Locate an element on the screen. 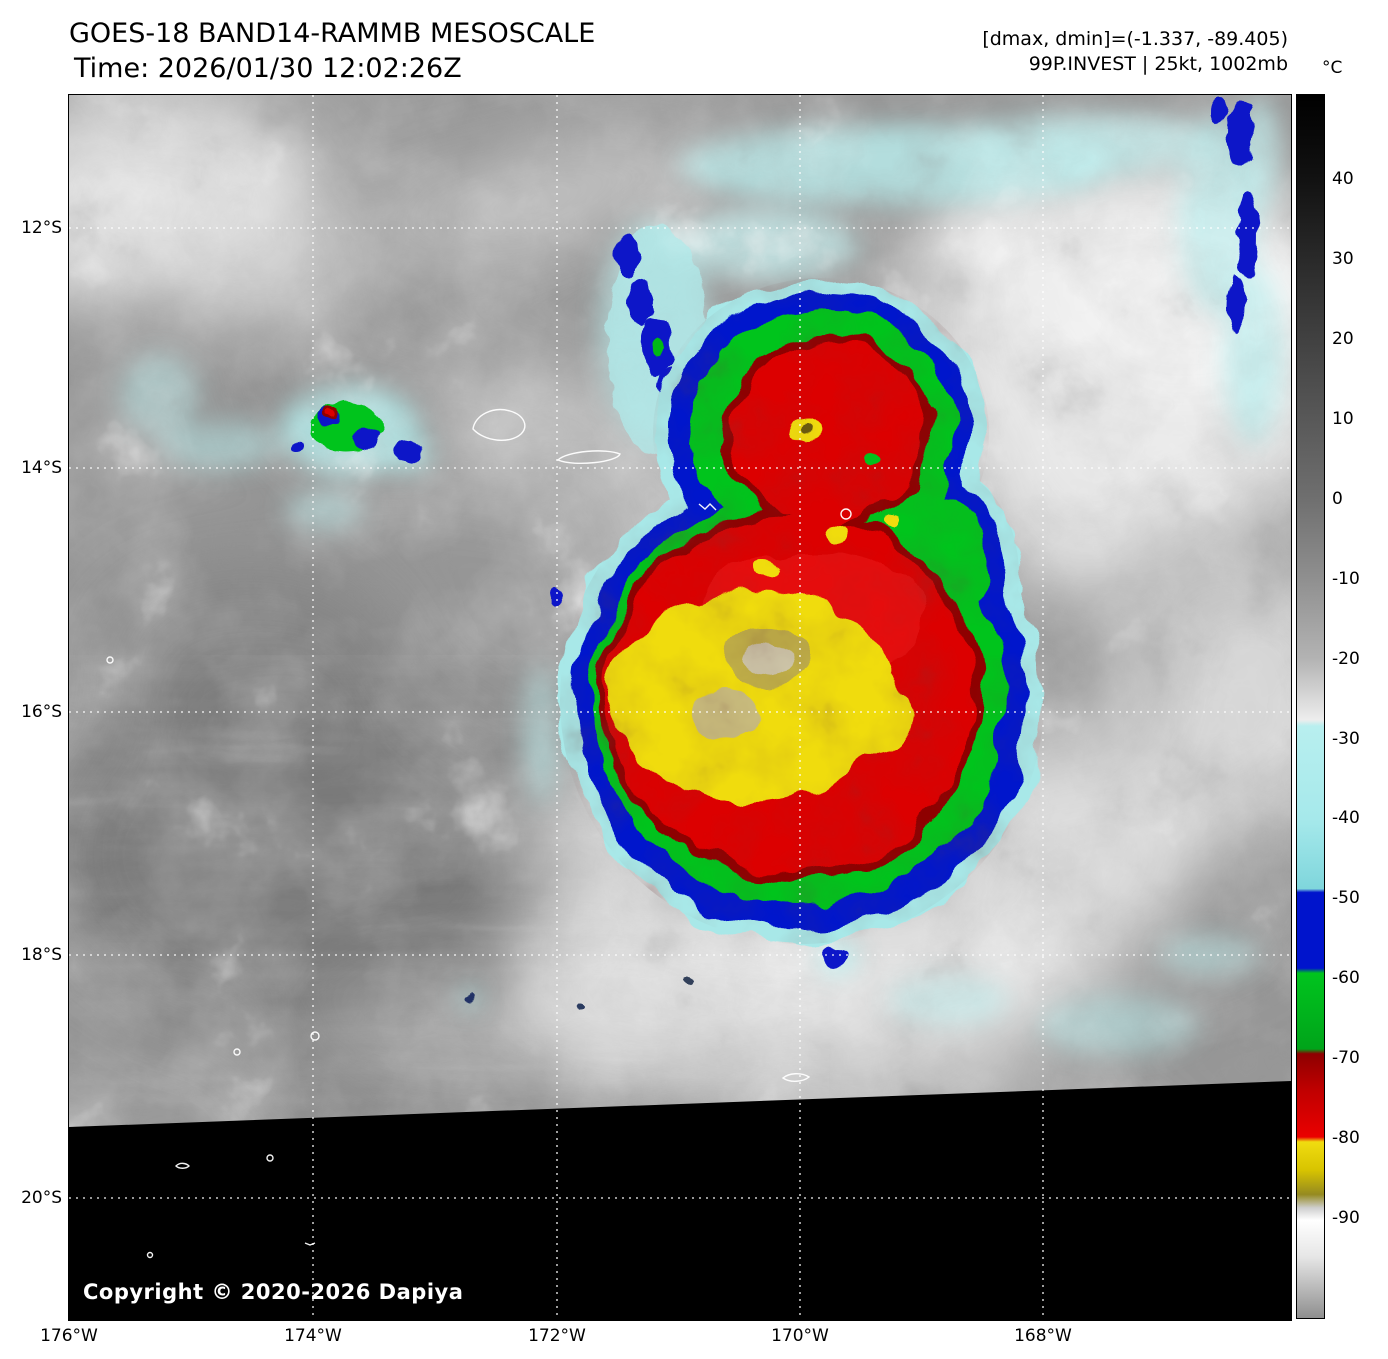  time-label: Time: 2026/01/30 12:02:26Z is located at coordinates (268, 68).